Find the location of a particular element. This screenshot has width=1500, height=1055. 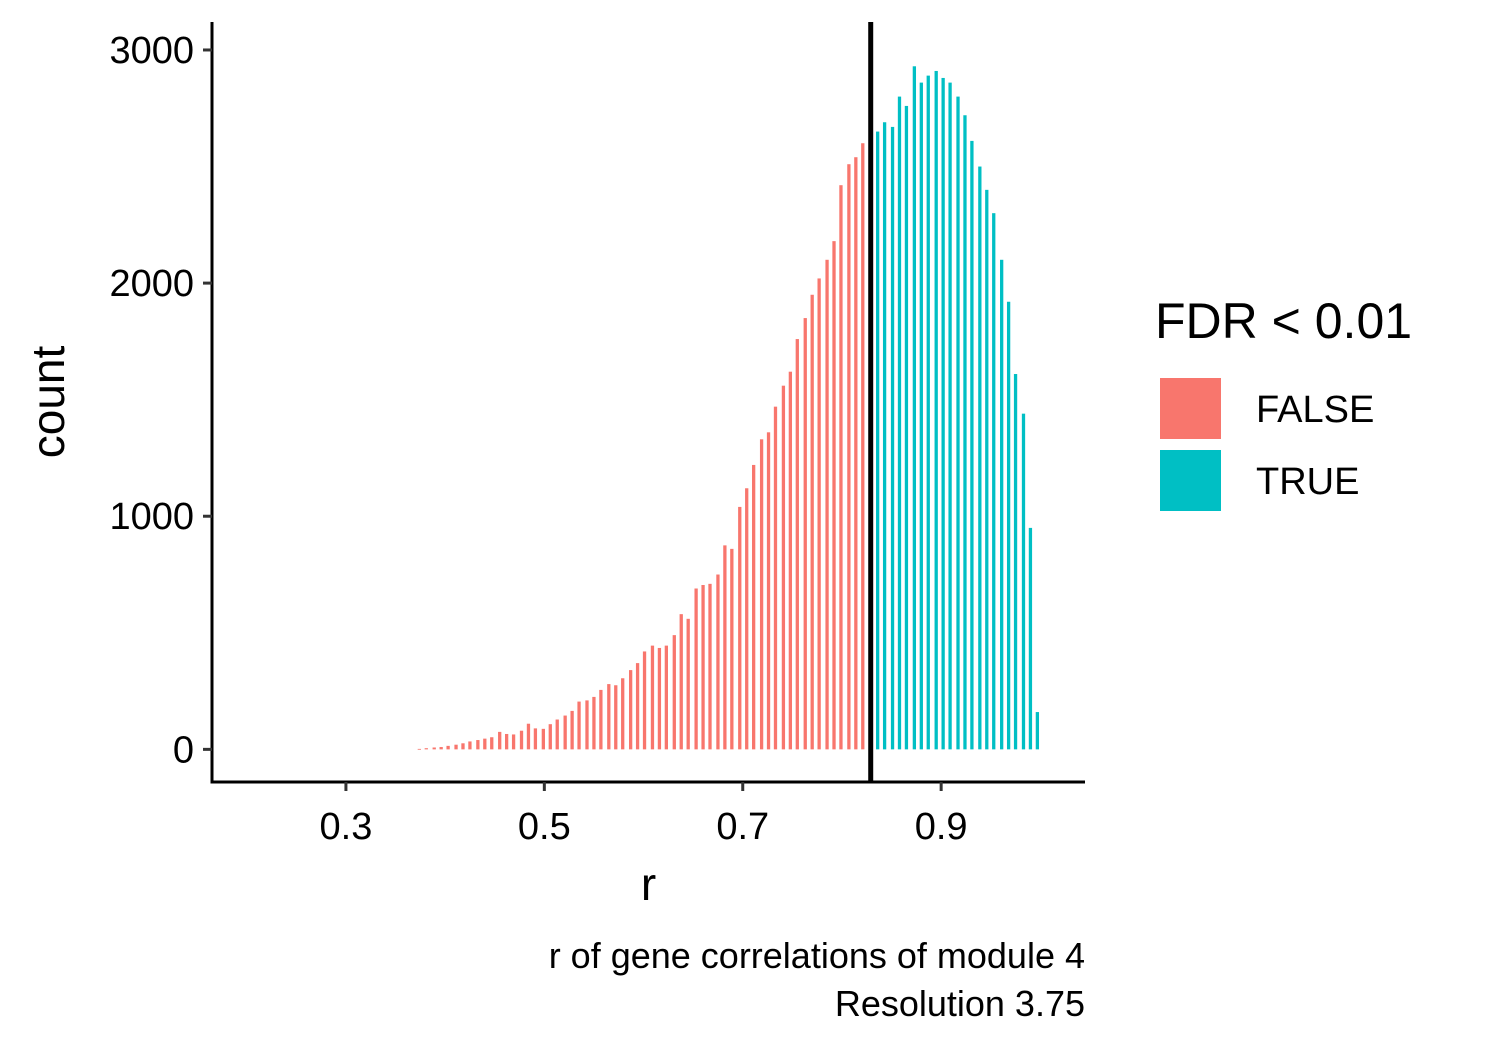

caption-line: r of gene correlations of module 4 is located at coordinates (817, 955).